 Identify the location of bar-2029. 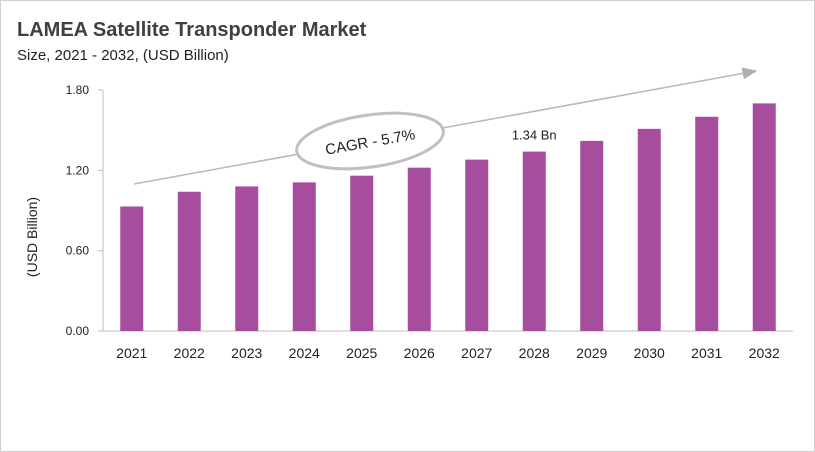
(592, 235).